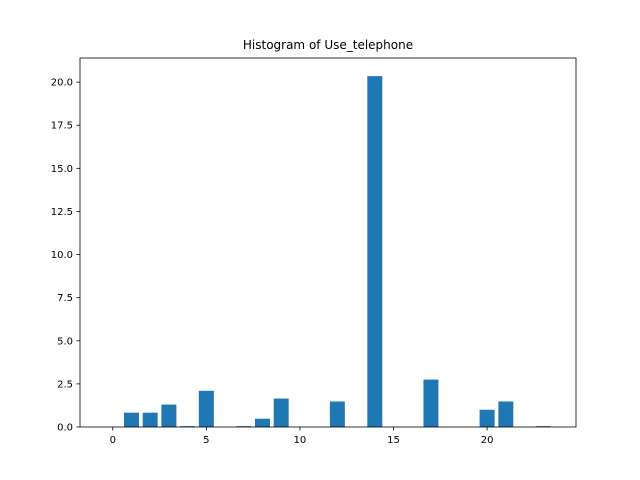 This screenshot has height=480, width=640. I want to click on y-axis: 0.0 2.5 5.0 7.5 10.0 12.5 15.0 17.5 20.0, so click(65, 256).